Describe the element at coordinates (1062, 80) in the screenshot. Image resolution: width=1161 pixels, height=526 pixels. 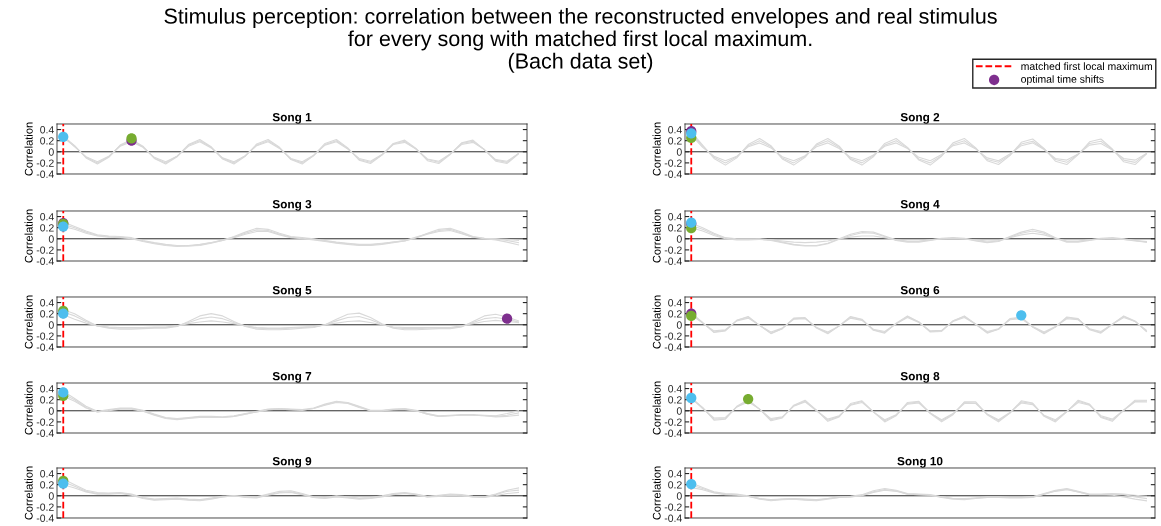
I see `legend-label: optimal time shifts` at that location.